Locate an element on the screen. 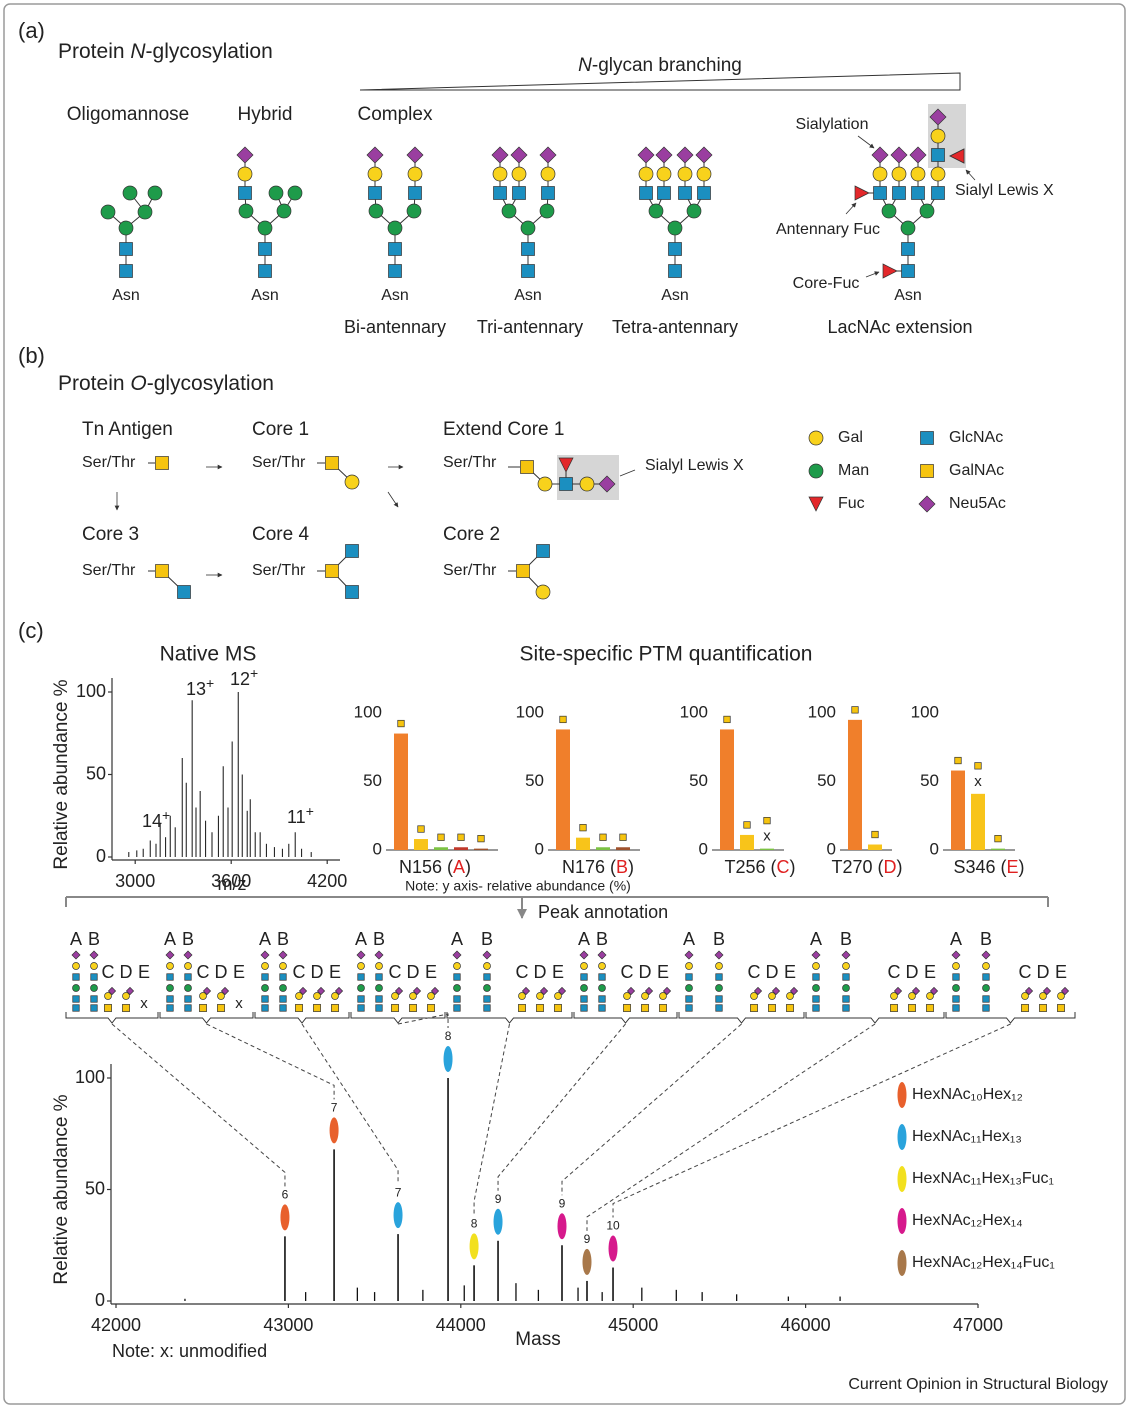 The height and width of the screenshot is (1409, 1130). label-part: B is located at coordinates (622, 867).